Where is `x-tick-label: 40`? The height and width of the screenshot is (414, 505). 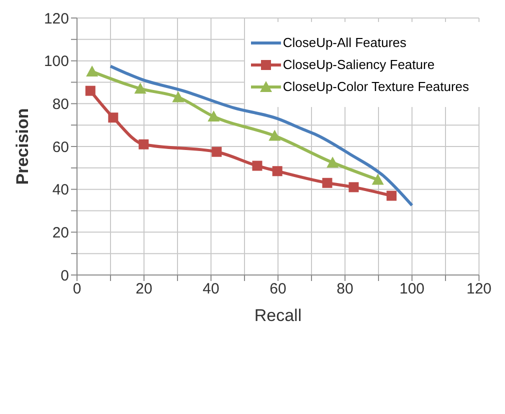
x-tick-label: 40 is located at coordinates (211, 289).